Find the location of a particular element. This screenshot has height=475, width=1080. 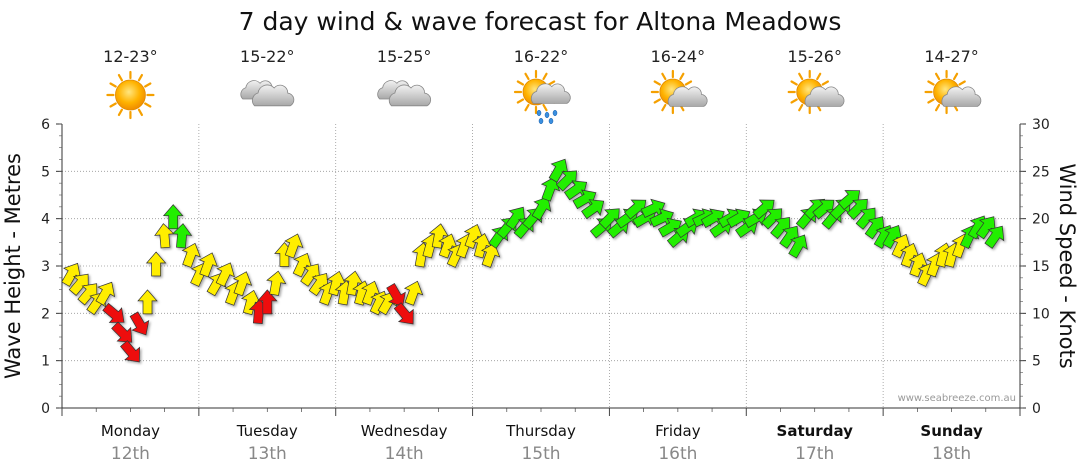

y-left-tick-label: 1 is located at coordinates (45, 362).